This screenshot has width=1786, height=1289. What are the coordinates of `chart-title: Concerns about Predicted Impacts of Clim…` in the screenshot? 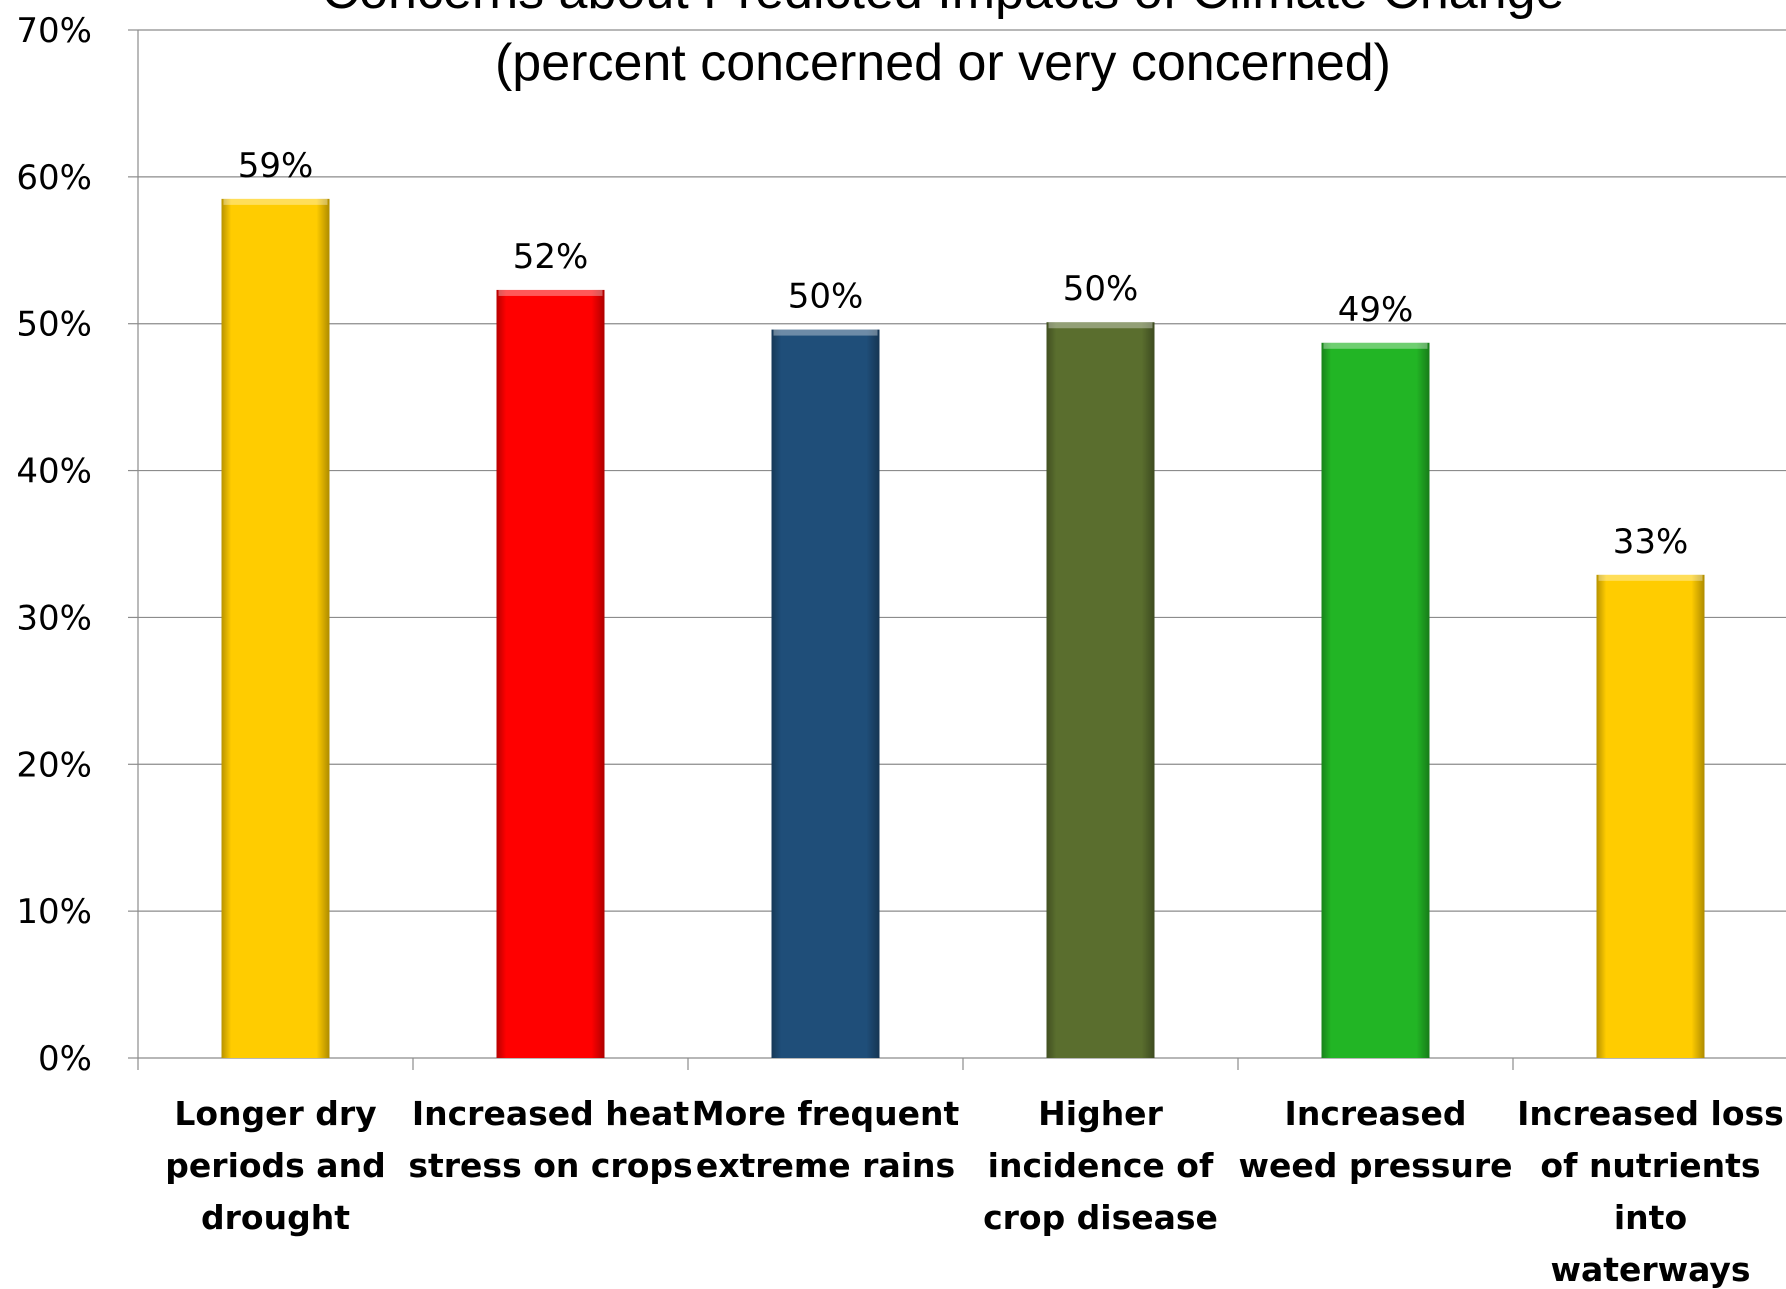 It's located at (943, 10).